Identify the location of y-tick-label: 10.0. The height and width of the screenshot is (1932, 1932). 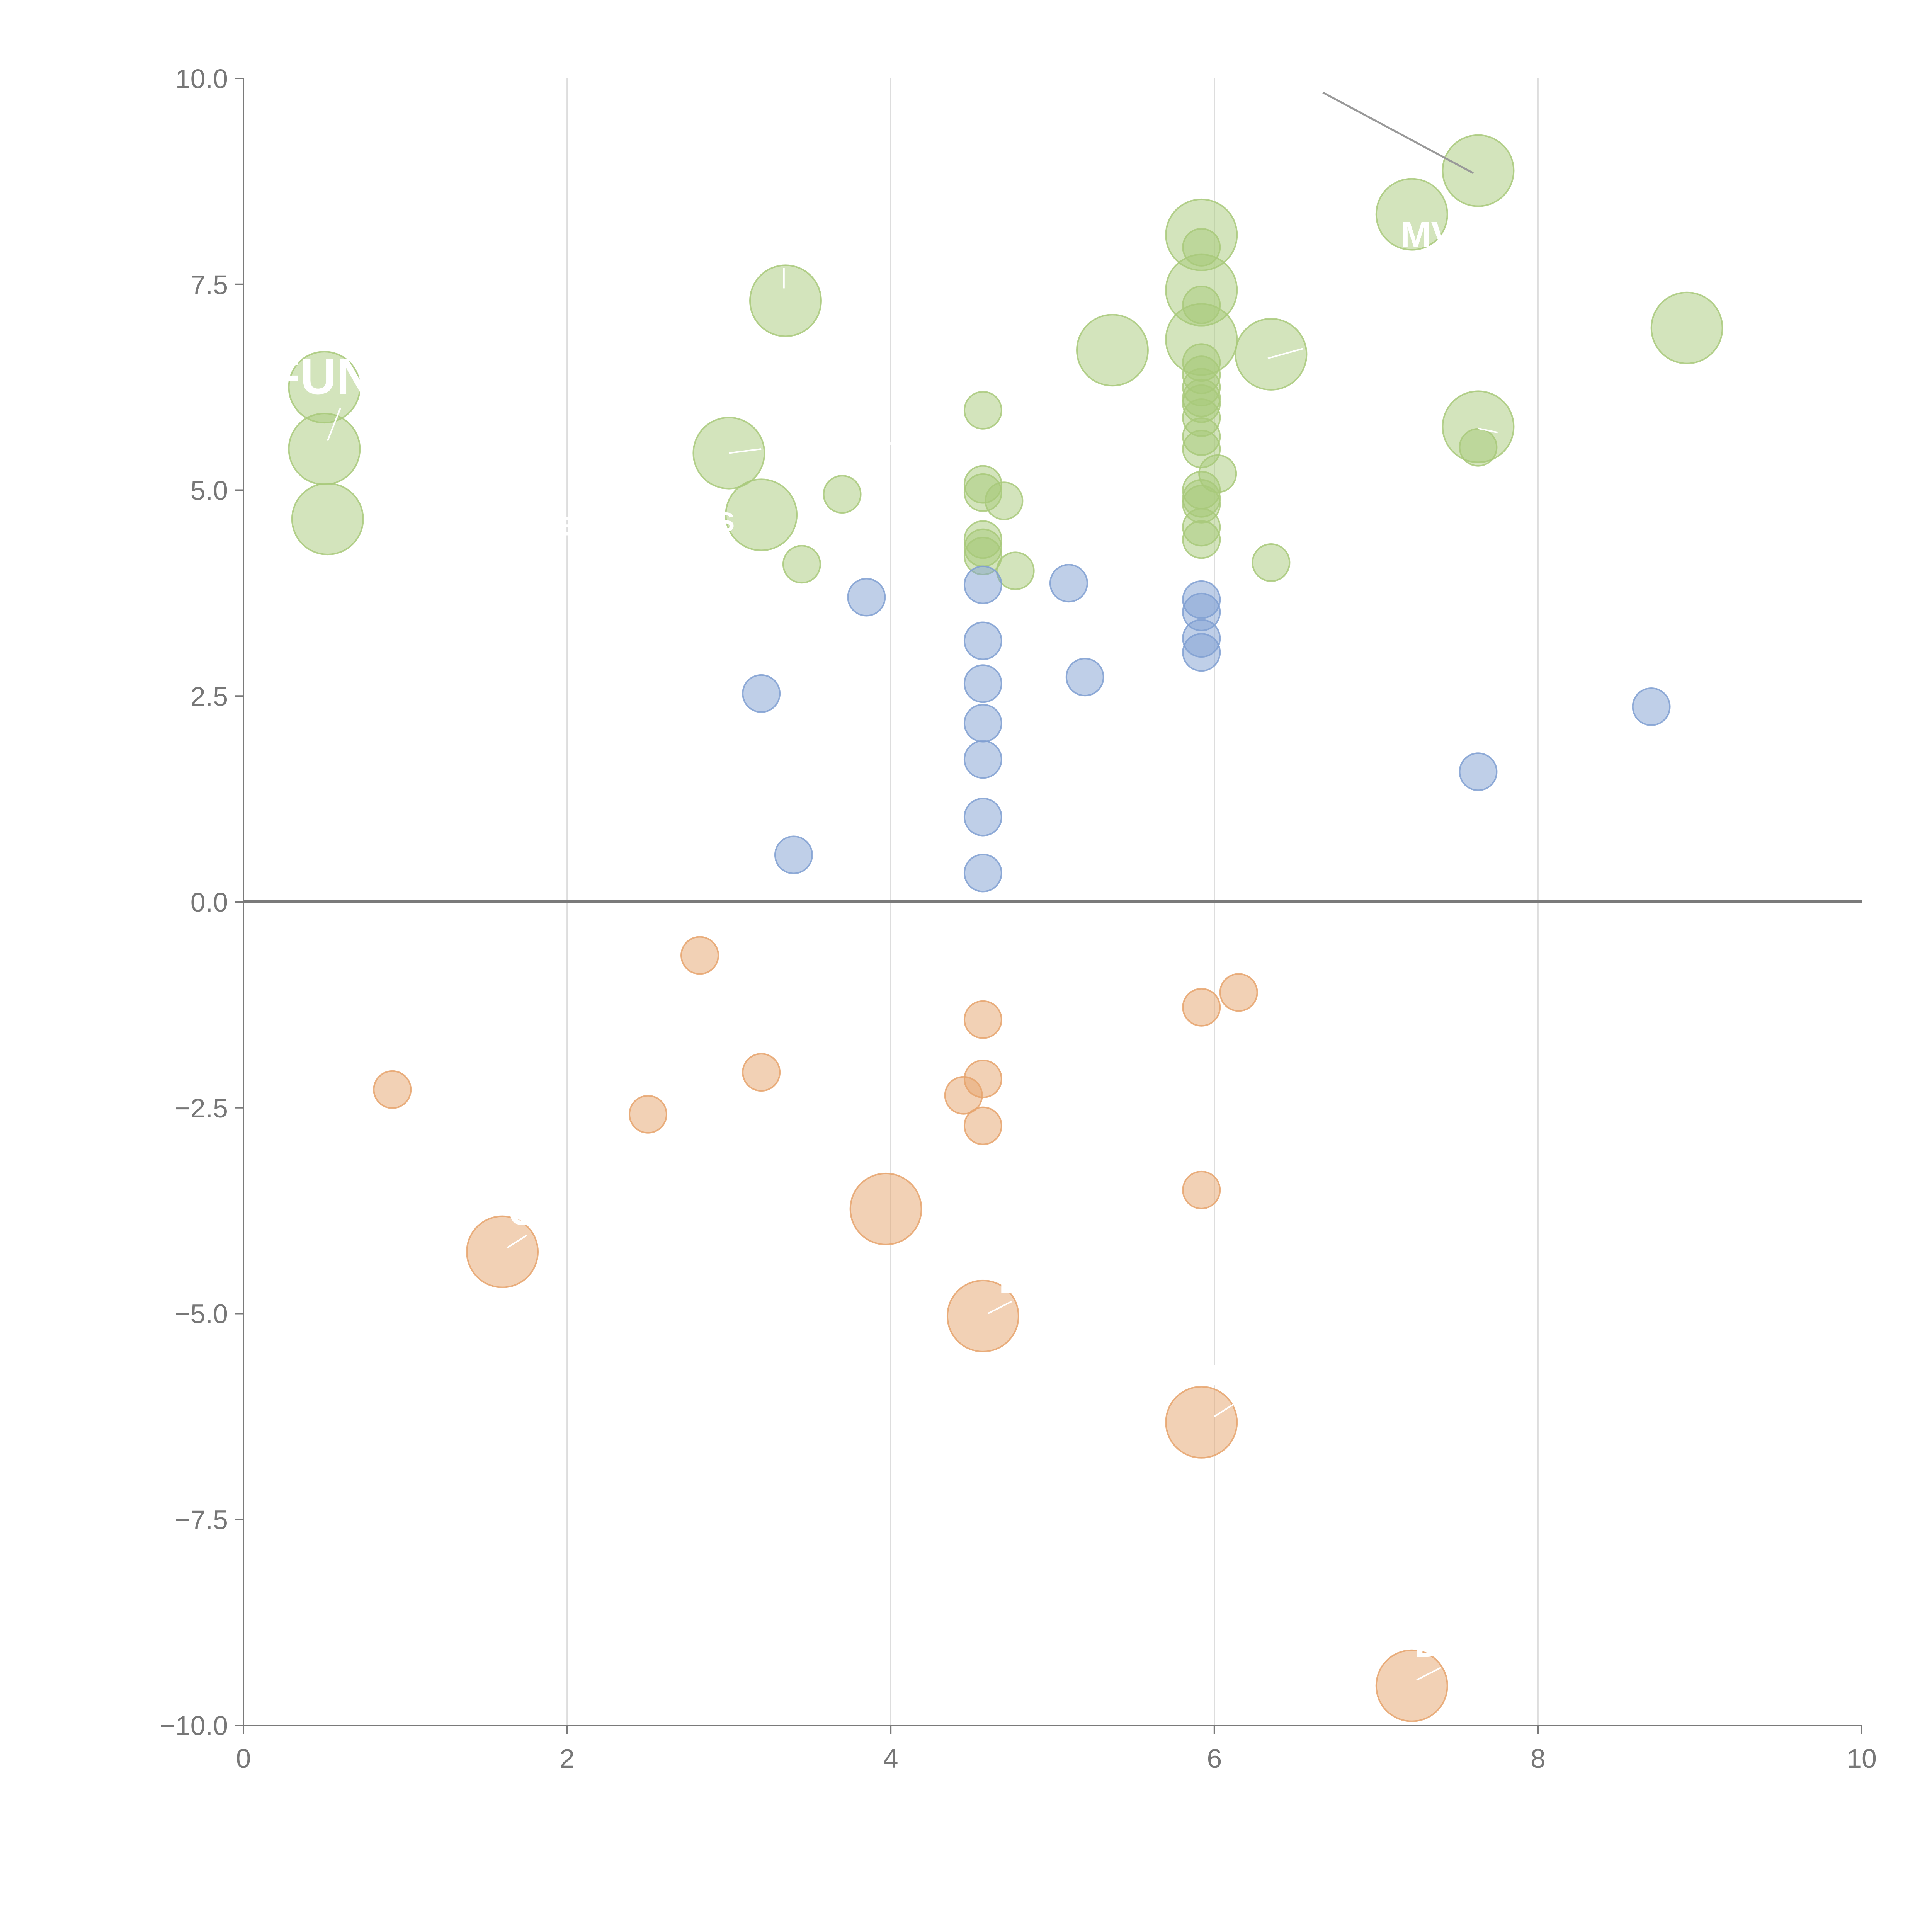
(202, 79).